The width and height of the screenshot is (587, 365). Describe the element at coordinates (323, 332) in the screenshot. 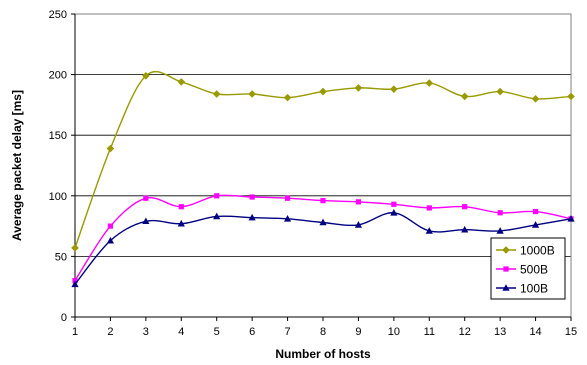

I see `x-tick-label: 8` at that location.